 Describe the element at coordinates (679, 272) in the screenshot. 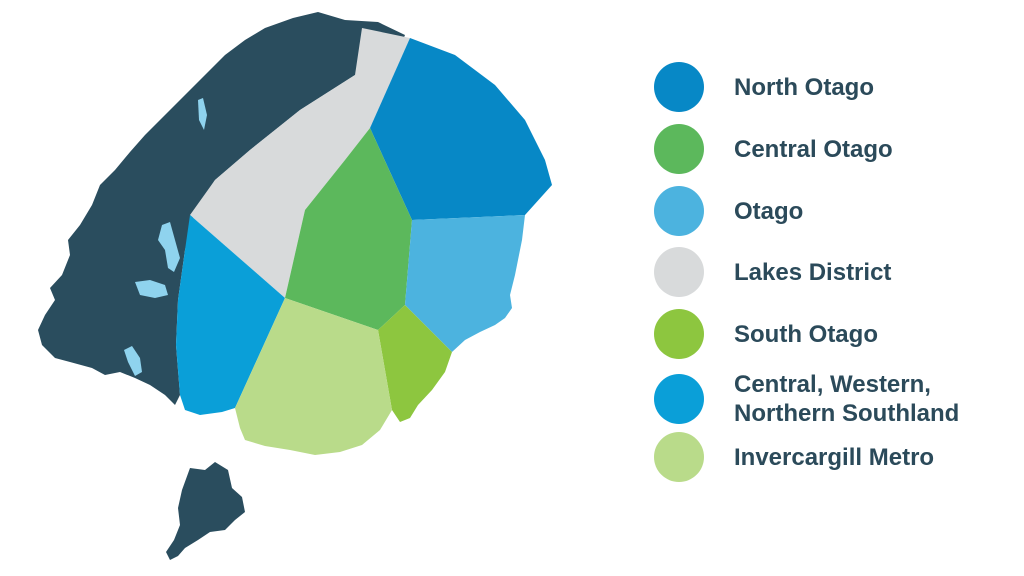

I see `legend-swatch-lakes-district` at that location.